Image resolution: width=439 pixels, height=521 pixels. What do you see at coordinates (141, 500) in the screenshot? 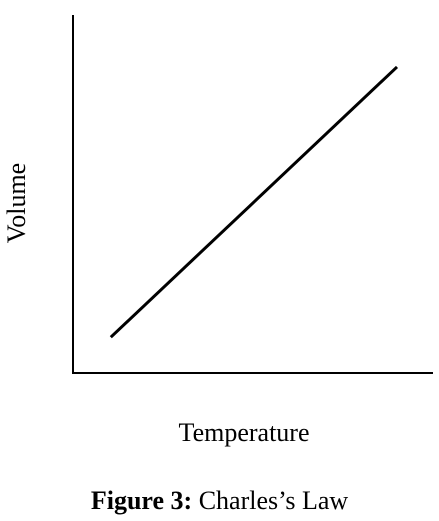
I see `figure-caption-label: Figure 3:` at bounding box center [141, 500].